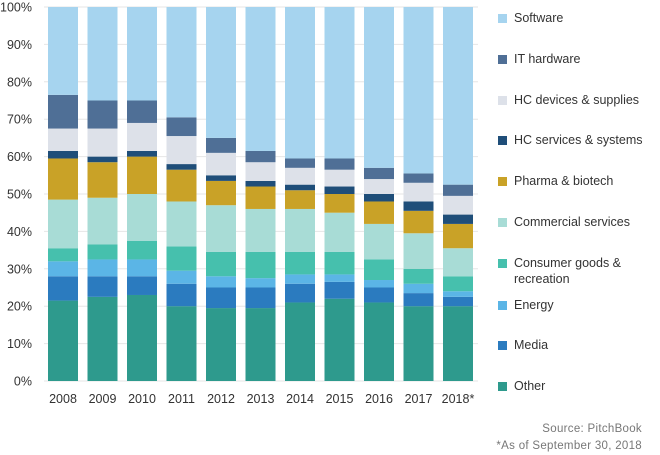 The image size is (660, 455). What do you see at coordinates (63, 399) in the screenshot?
I see `x-tick-label: 2008` at bounding box center [63, 399].